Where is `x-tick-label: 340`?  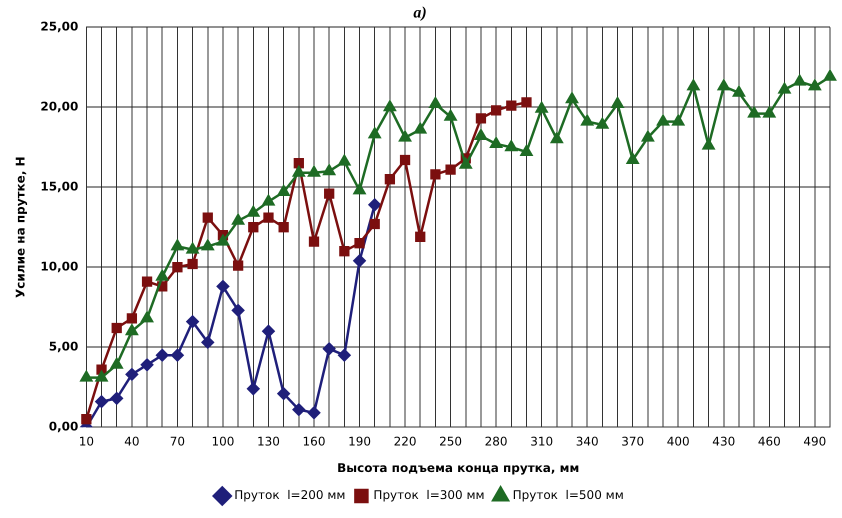
x-tick-label: 340 is located at coordinates (587, 441).